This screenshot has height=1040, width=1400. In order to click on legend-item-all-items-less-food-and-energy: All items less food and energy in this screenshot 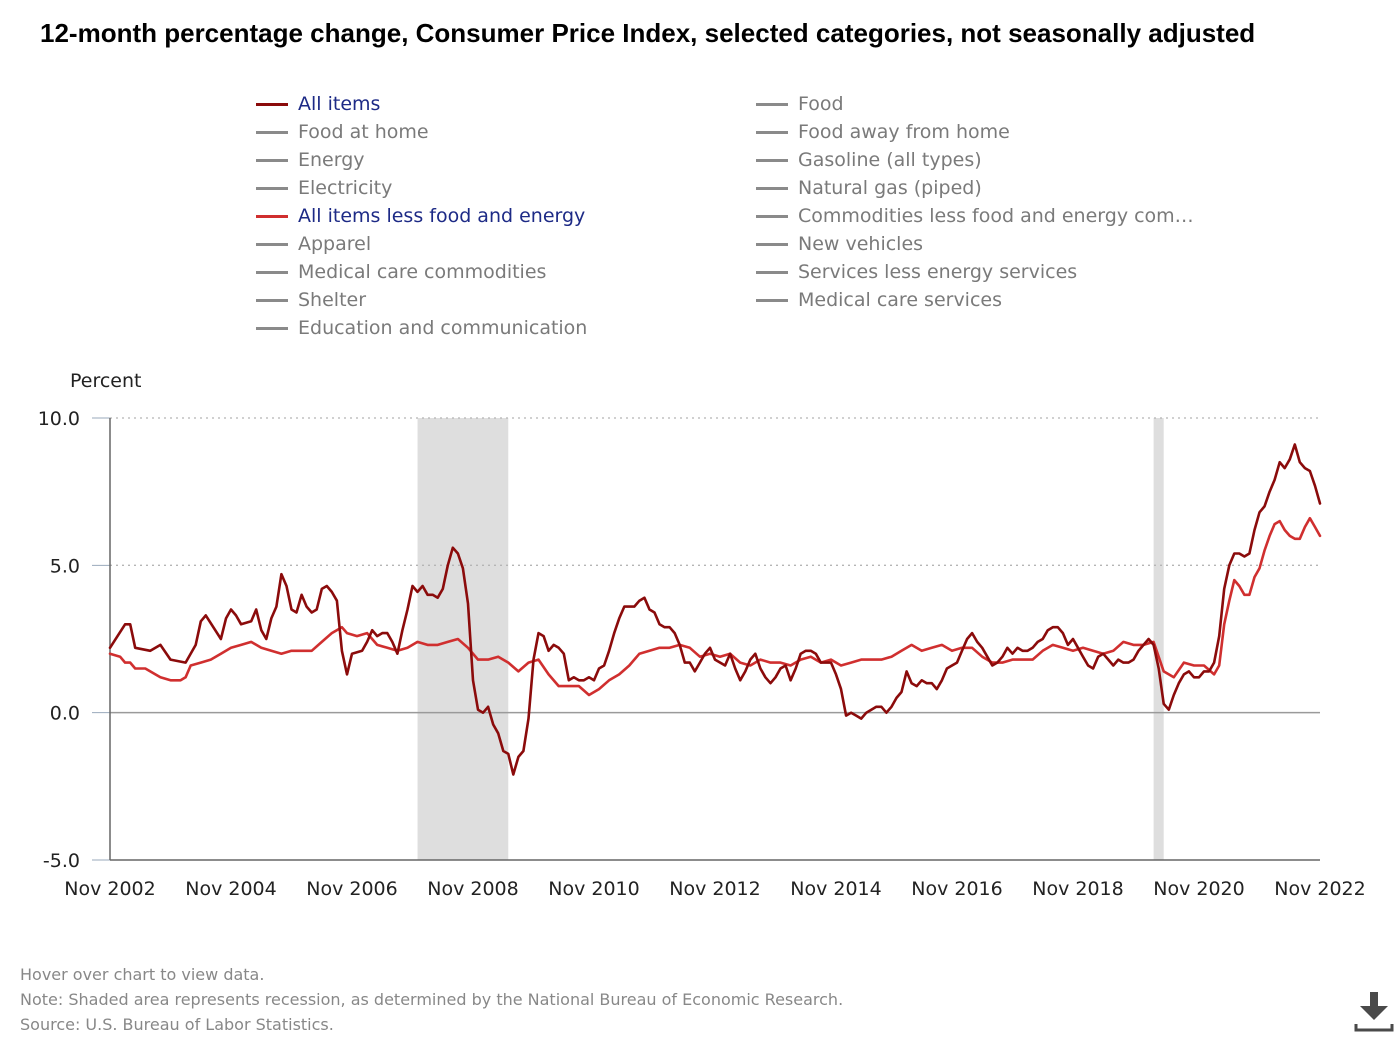, I will do `click(421, 216)`.